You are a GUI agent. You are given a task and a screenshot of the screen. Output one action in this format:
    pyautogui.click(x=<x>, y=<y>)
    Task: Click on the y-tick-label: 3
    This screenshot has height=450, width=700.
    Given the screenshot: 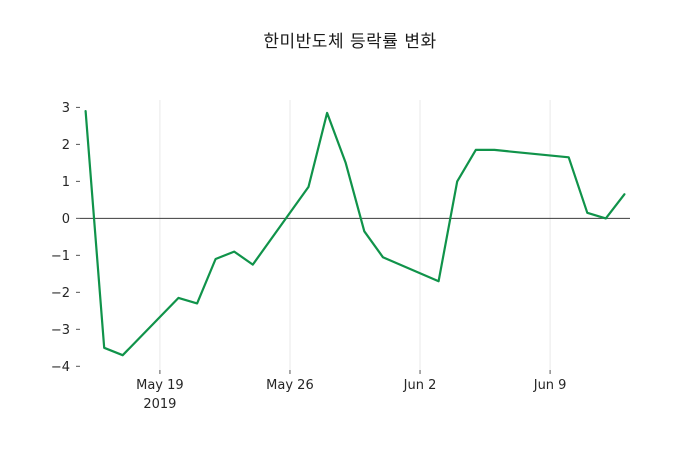 What is the action you would take?
    pyautogui.click(x=66, y=108)
    